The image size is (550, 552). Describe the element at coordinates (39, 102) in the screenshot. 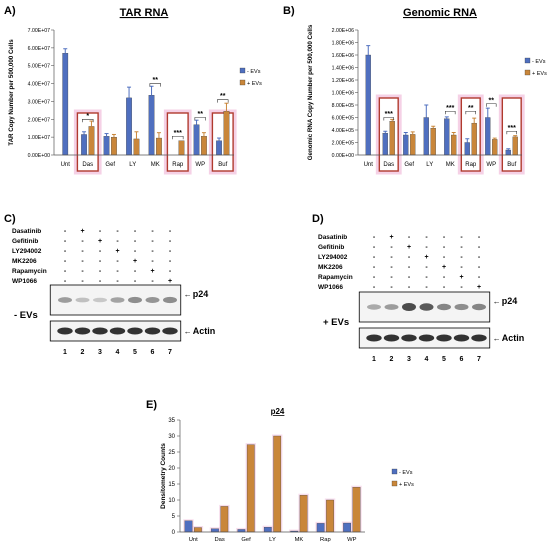

I see `y-tick-label: 3.00E+07` at that location.